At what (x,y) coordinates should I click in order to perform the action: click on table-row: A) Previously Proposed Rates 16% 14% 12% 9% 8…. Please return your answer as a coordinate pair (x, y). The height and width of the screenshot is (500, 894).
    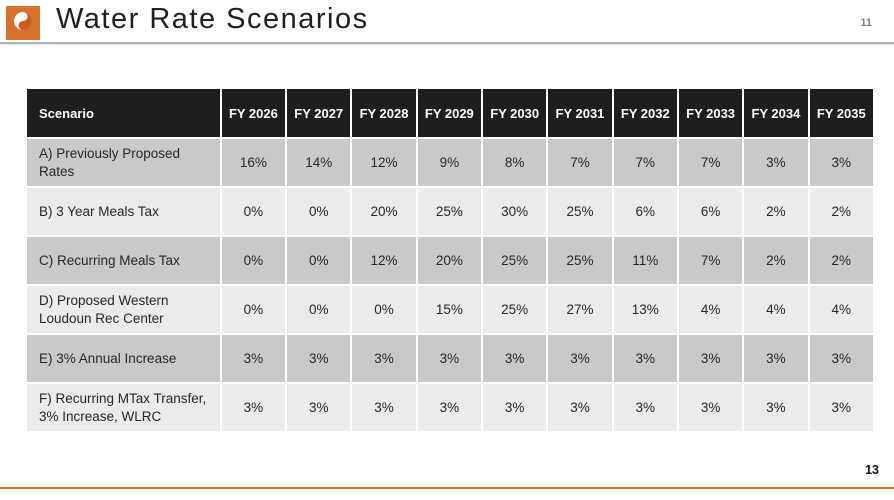
    Looking at the image, I should click on (450, 162).